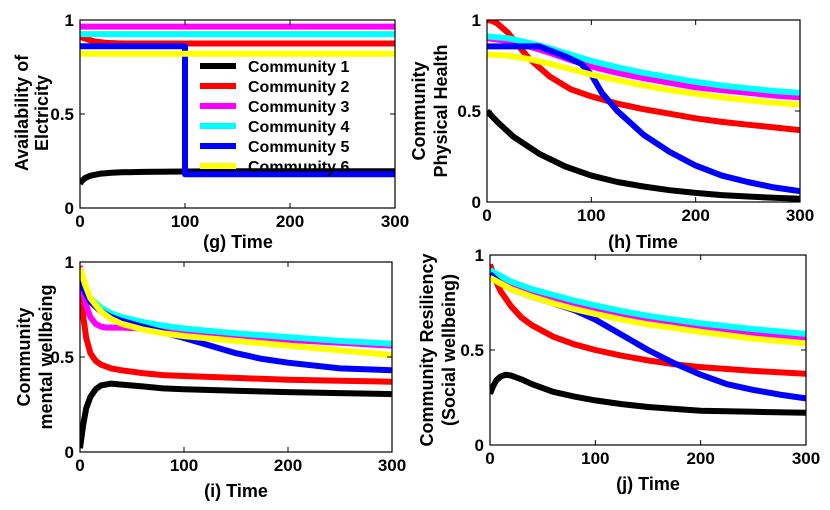 This screenshot has width=830, height=510. I want to click on legend-entry: Community 1, so click(298, 67).